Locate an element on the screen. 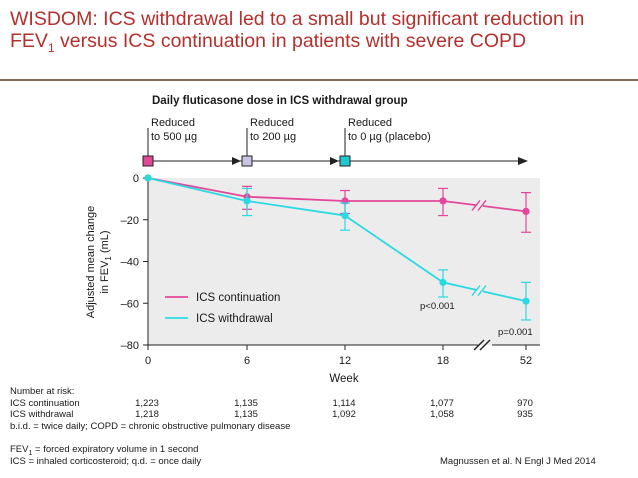 The image size is (638, 478). x-tick-label-3: 18 is located at coordinates (443, 361).